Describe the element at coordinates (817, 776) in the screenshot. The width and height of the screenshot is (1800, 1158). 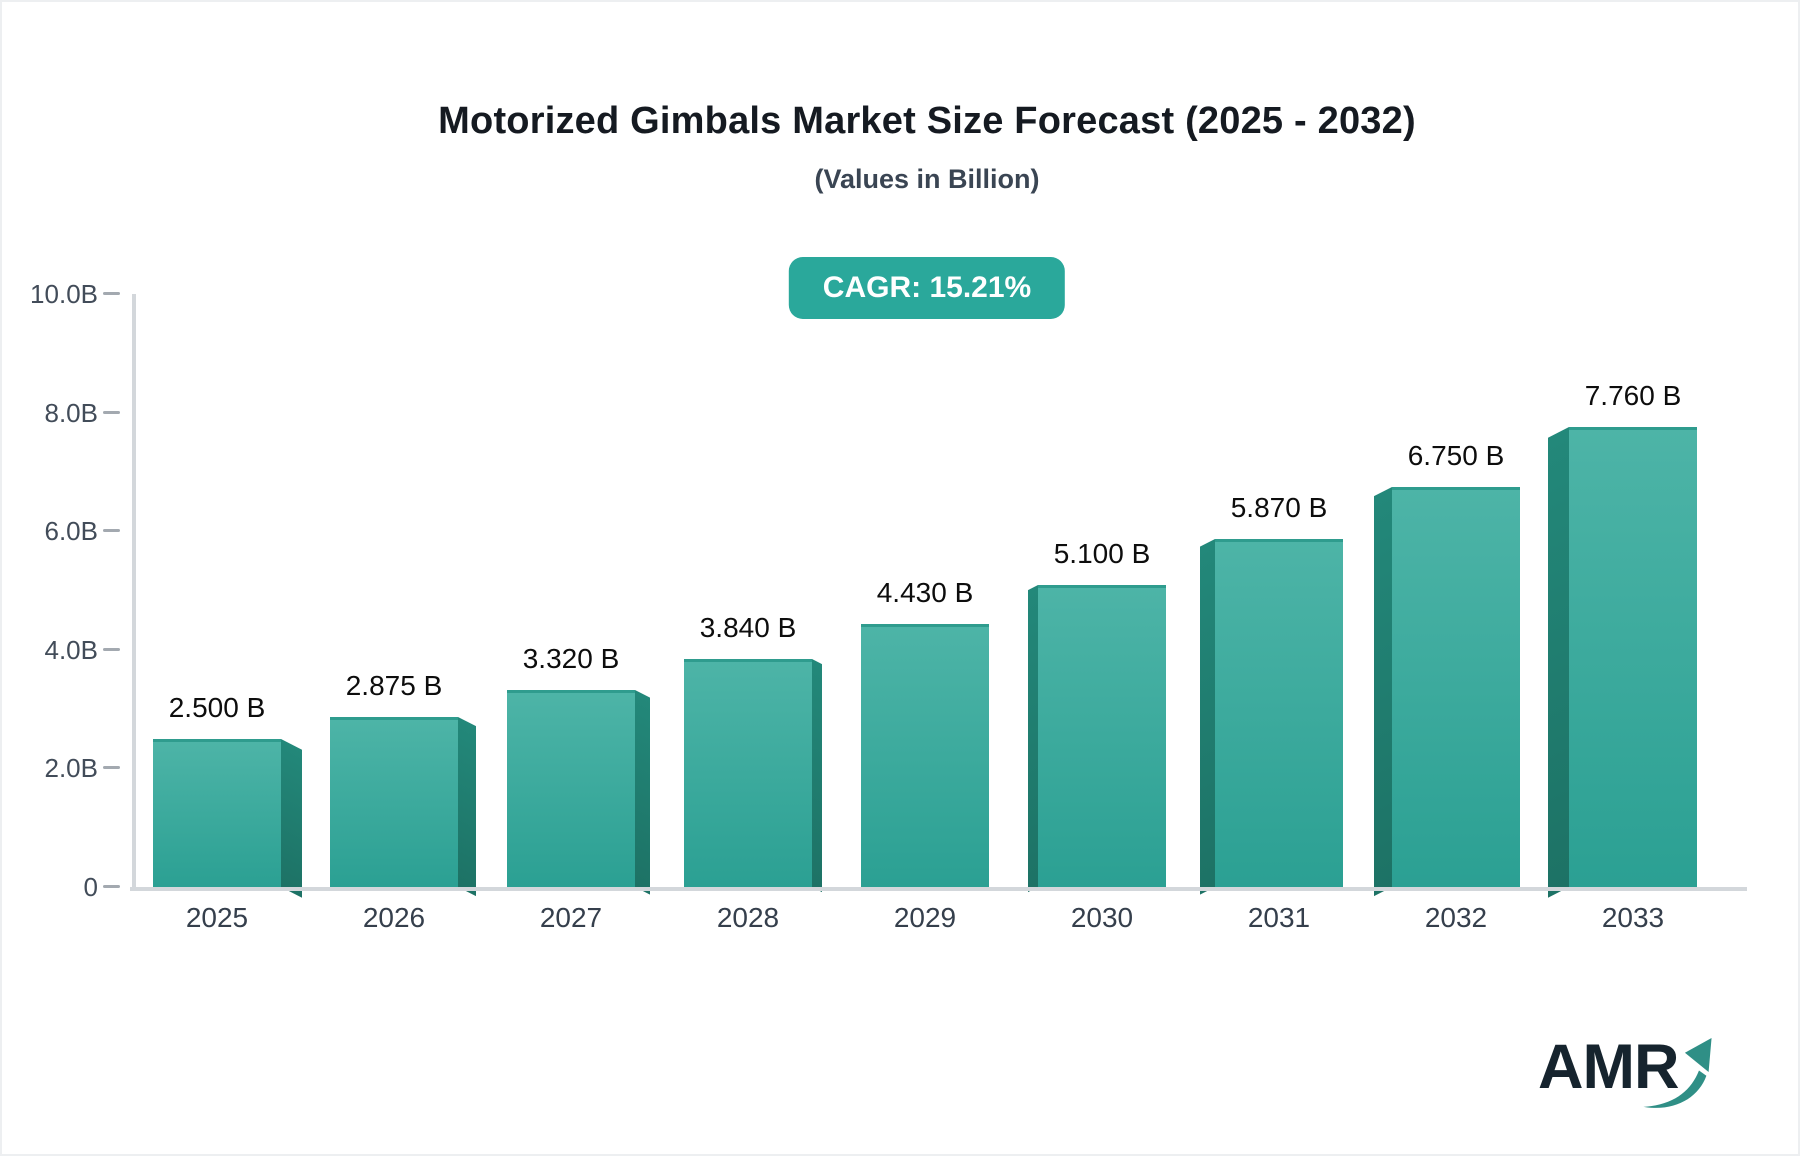
I see `bar-side-2028` at that location.